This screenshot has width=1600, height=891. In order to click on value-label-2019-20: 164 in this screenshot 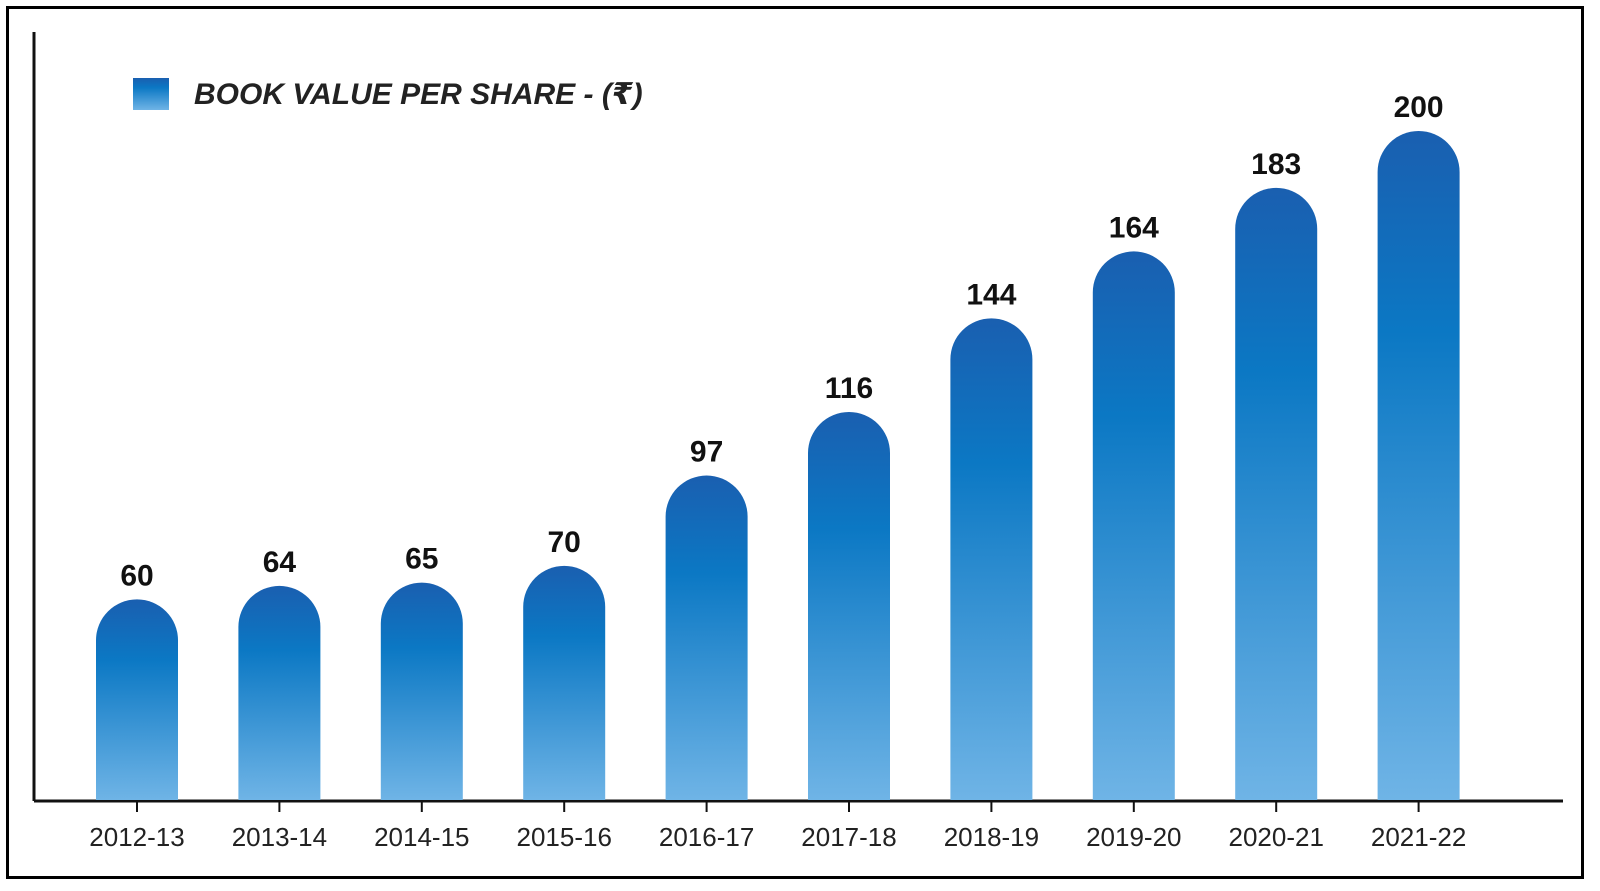, I will do `click(1134, 227)`.